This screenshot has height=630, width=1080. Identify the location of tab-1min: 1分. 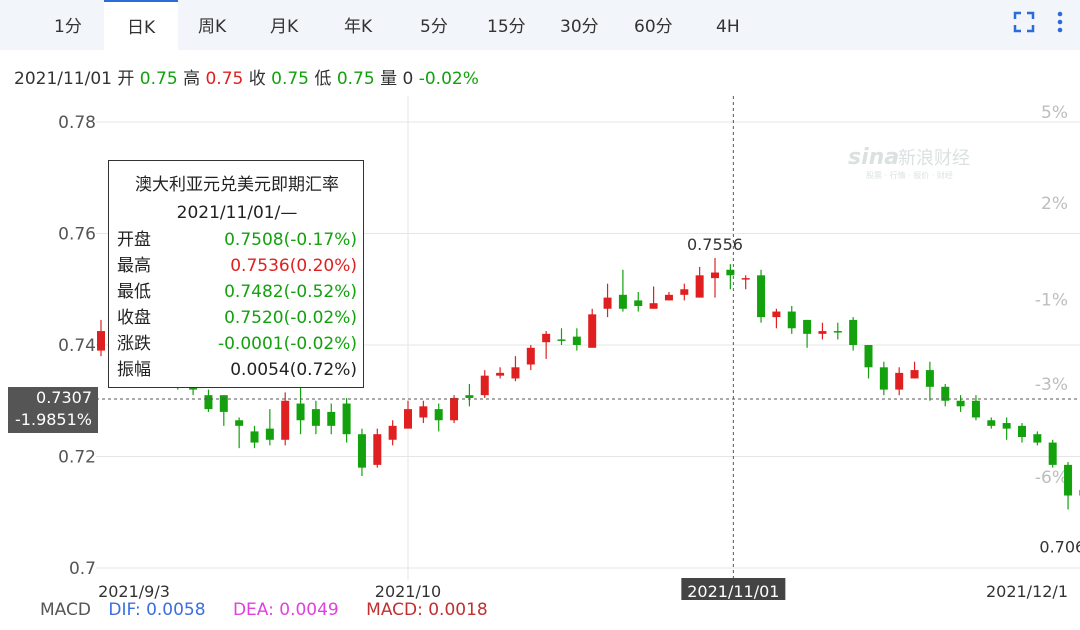
(68, 27).